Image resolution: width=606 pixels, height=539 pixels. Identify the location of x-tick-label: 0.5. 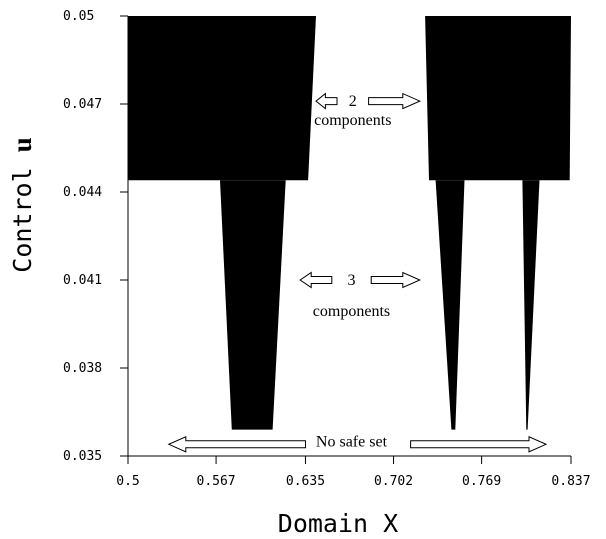
(127, 481).